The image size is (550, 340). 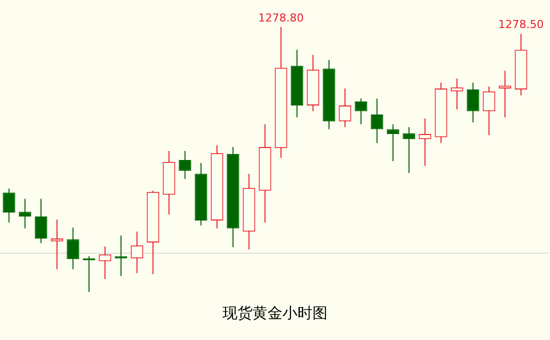 I want to click on annotation: 1278.50, so click(x=521, y=25).